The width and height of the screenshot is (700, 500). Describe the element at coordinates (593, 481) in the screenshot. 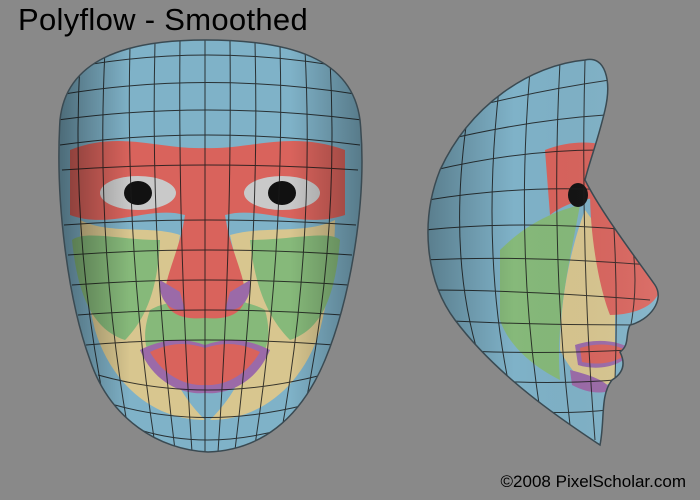

I see `copyright-credit: ©2008 PixelScholar.com` at that location.